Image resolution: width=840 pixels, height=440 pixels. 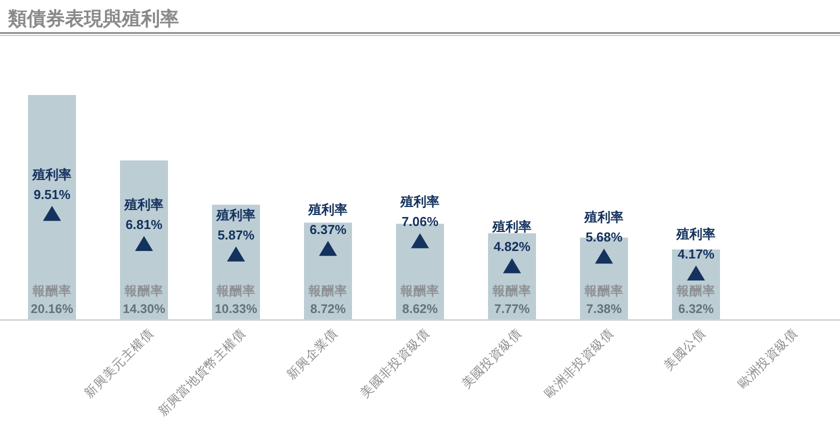 I want to click on chart-title: 類債券表現與殖利率, so click(x=93, y=19).